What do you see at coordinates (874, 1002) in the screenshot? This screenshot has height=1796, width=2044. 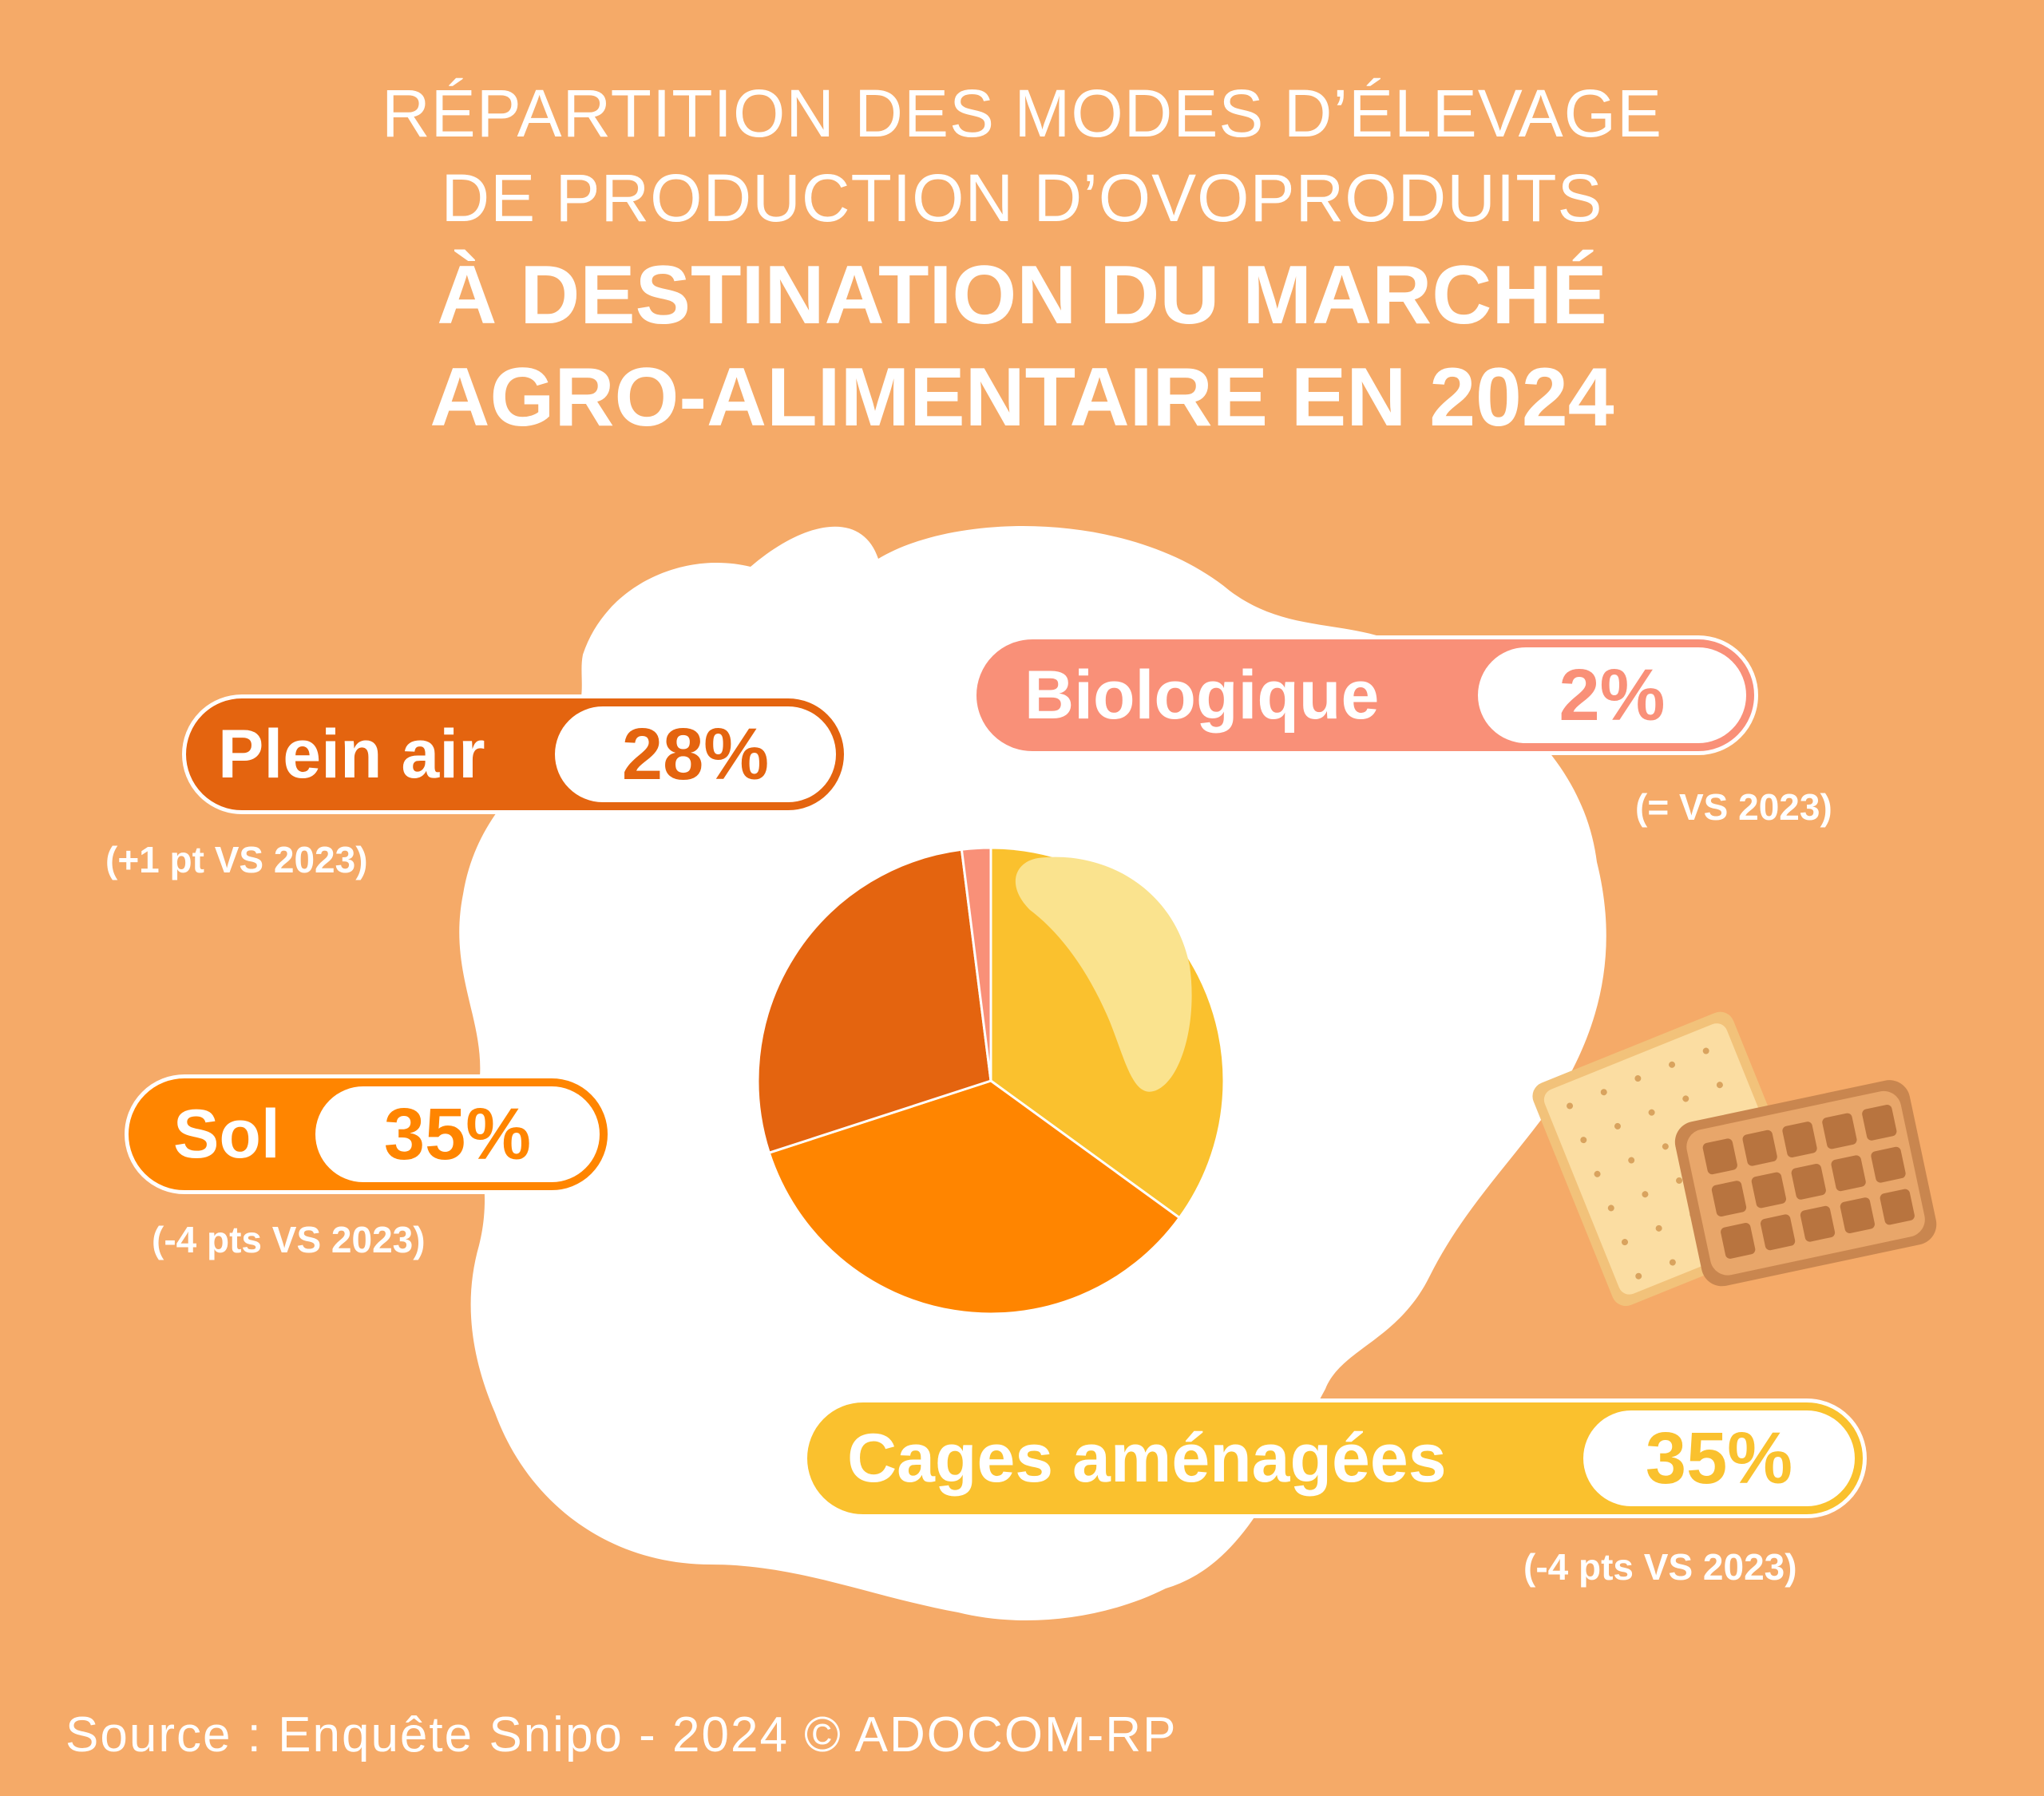 I see `pie-slice-plein-air` at bounding box center [874, 1002].